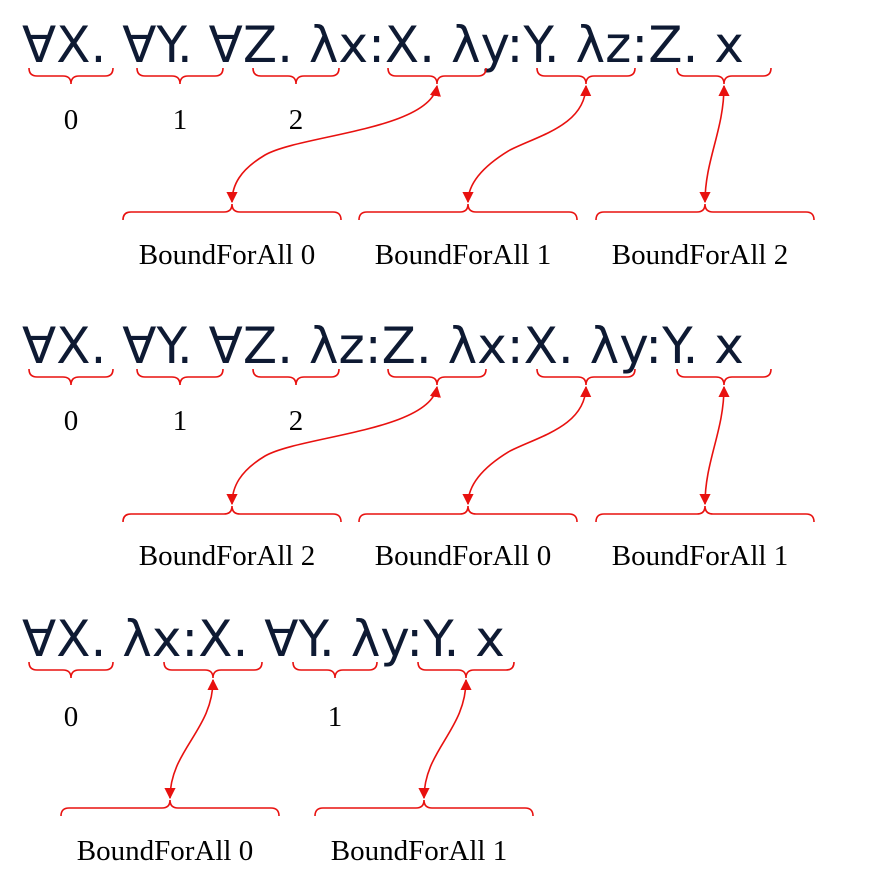 Image resolution: width=876 pixels, height=882 pixels. Describe the element at coordinates (586, 76) in the screenshot. I see `row-1-lambda-brace-y` at that location.